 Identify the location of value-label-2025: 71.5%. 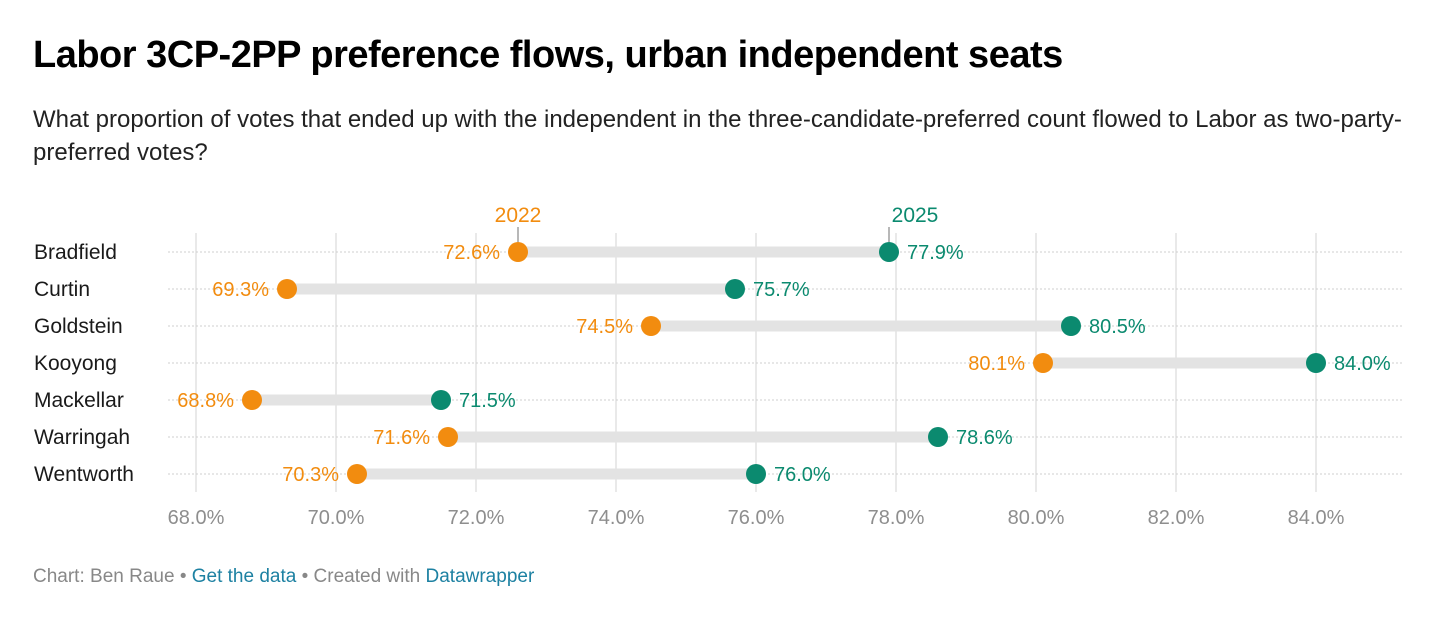
(487, 401).